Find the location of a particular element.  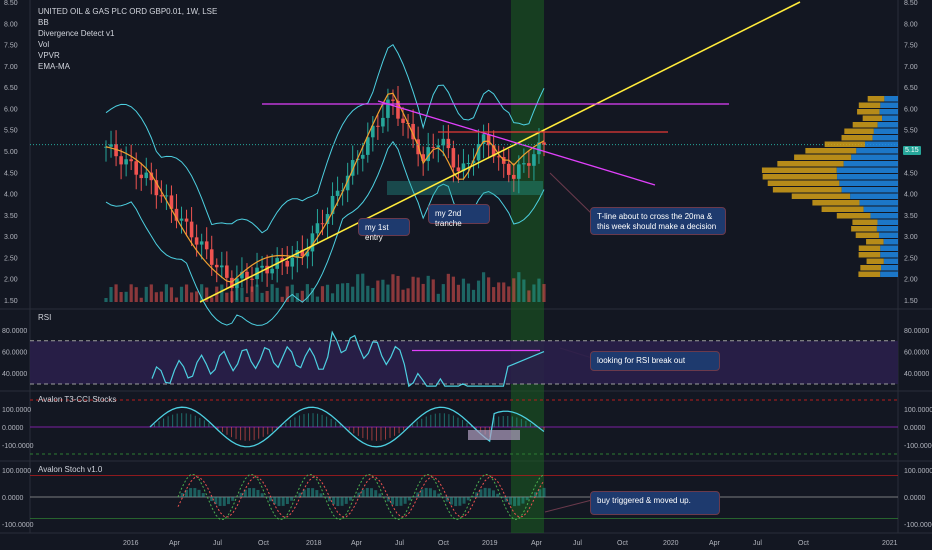

indicator-divergence: Divergence Detect v1 is located at coordinates (76, 33).